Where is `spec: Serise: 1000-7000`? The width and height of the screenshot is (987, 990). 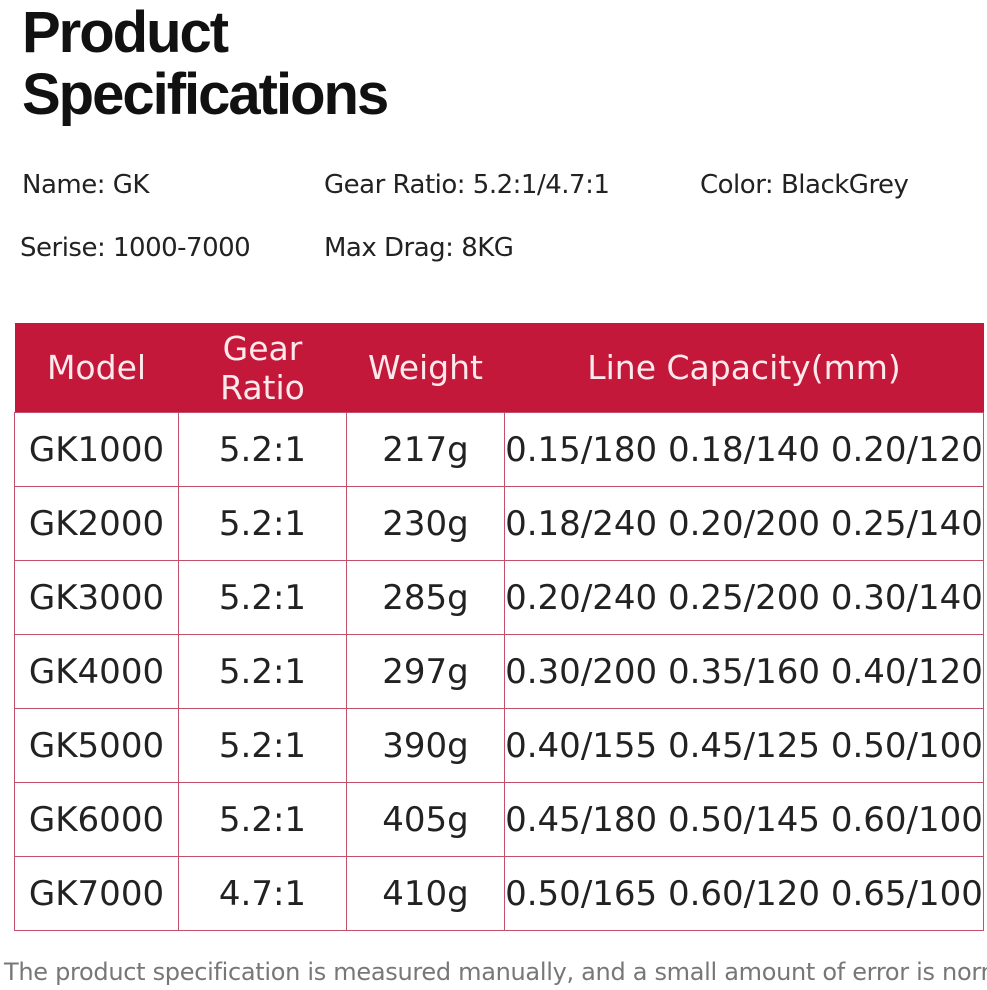 spec: Serise: 1000-7000 is located at coordinates (135, 248).